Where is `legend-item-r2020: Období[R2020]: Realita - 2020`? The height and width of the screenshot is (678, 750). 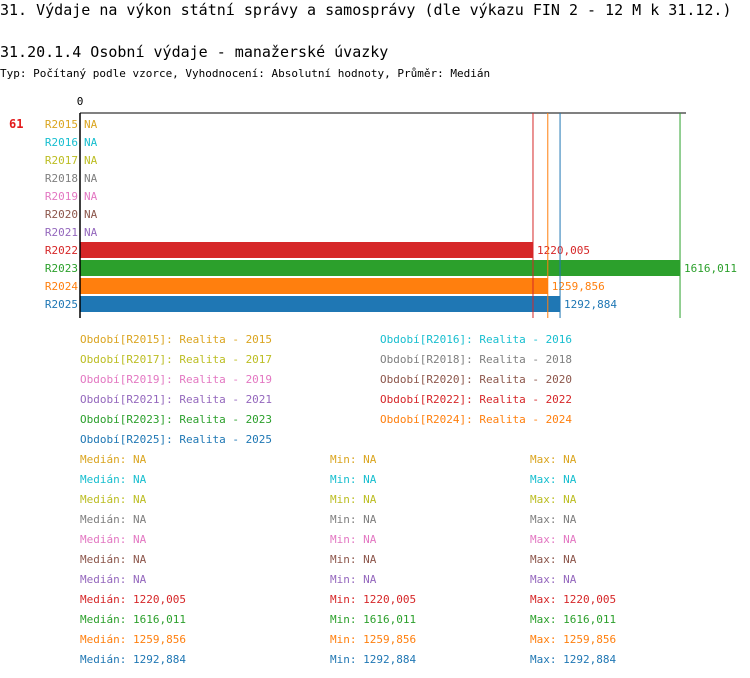 legend-item-r2020: Období[R2020]: Realita - 2020 is located at coordinates (476, 379).